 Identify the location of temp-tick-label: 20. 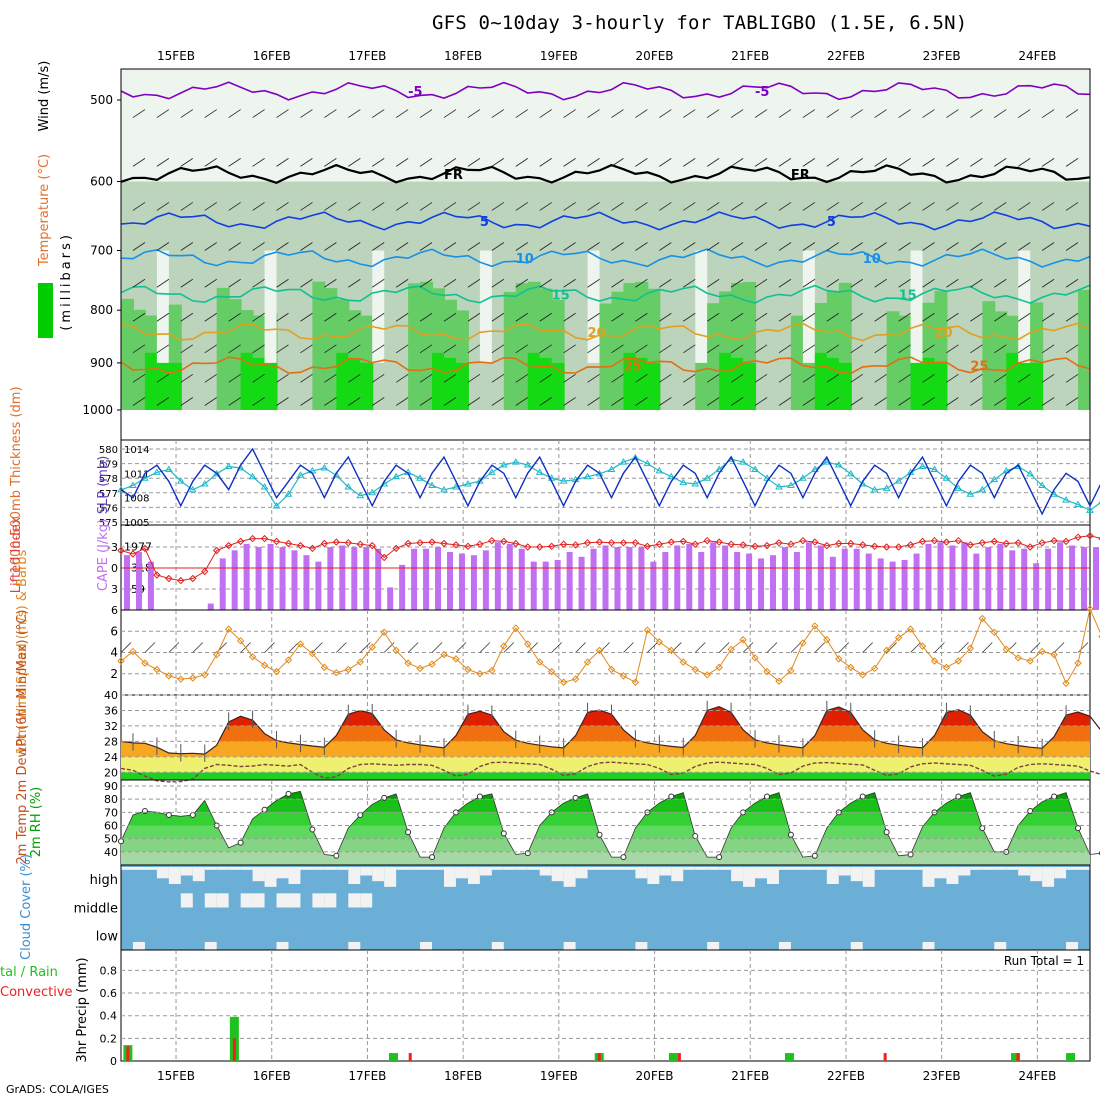
(111, 772).